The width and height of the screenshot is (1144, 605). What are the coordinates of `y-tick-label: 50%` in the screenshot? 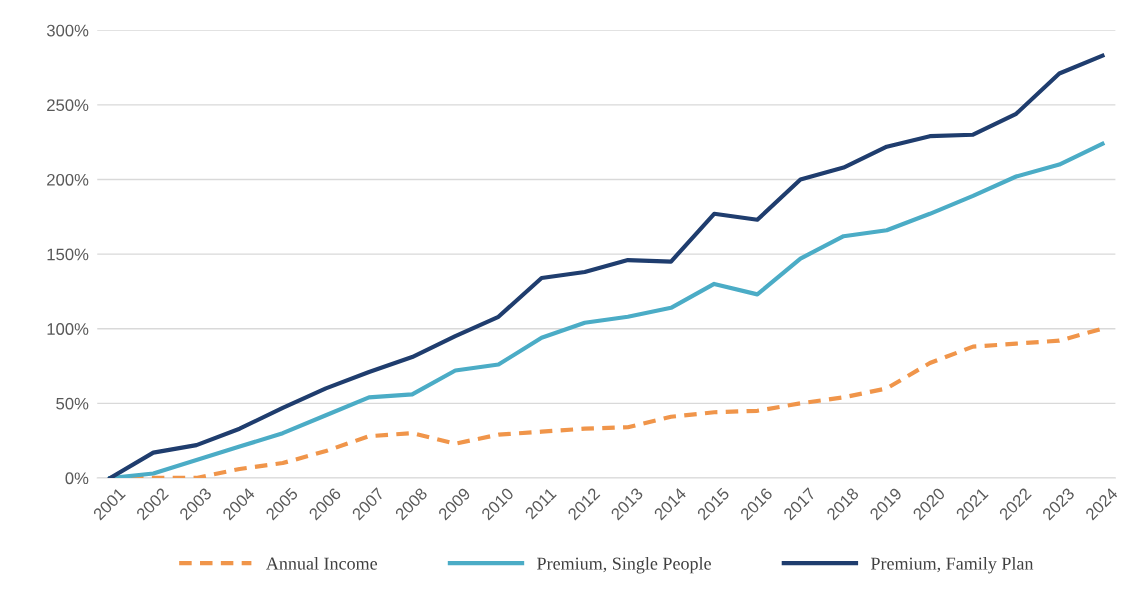 It's located at (72, 403).